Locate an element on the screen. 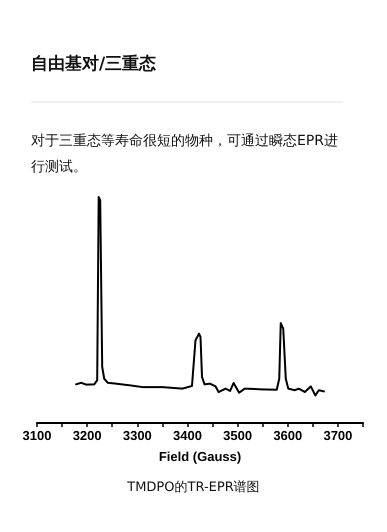 The height and width of the screenshot is (532, 387). chart-subtitle: 对于三重态等寿命很短的物种，可通过瞬态EPR进行测试。 is located at coordinates (185, 154).